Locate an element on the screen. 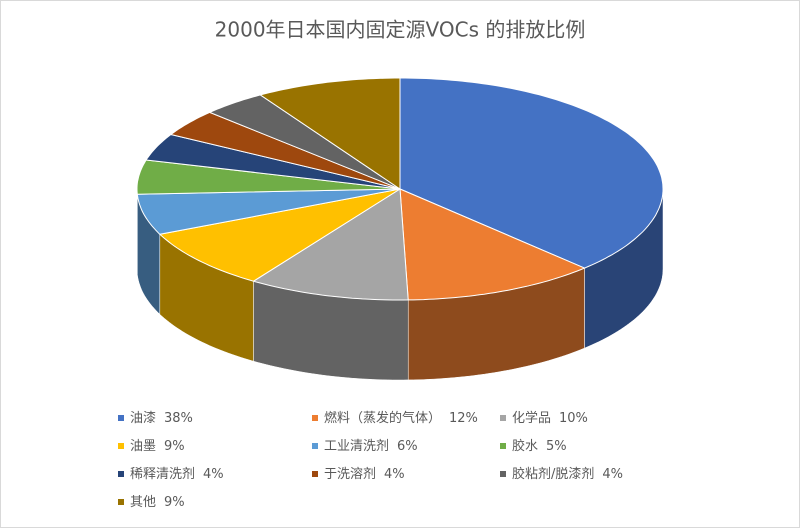 Image resolution: width=800 pixels, height=528 pixels. legend-name: 燃料（蒸发的气体） is located at coordinates (382, 418).